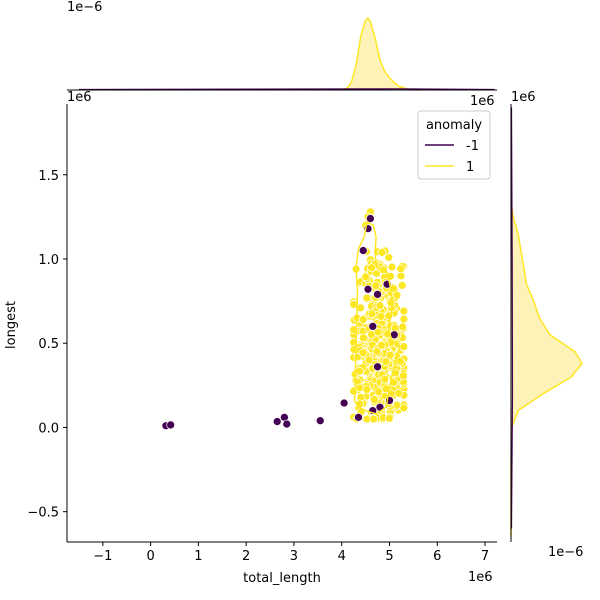 The height and width of the screenshot is (600, 600). What do you see at coordinates (102, 556) in the screenshot?
I see `x-tick-label: −1` at bounding box center [102, 556].